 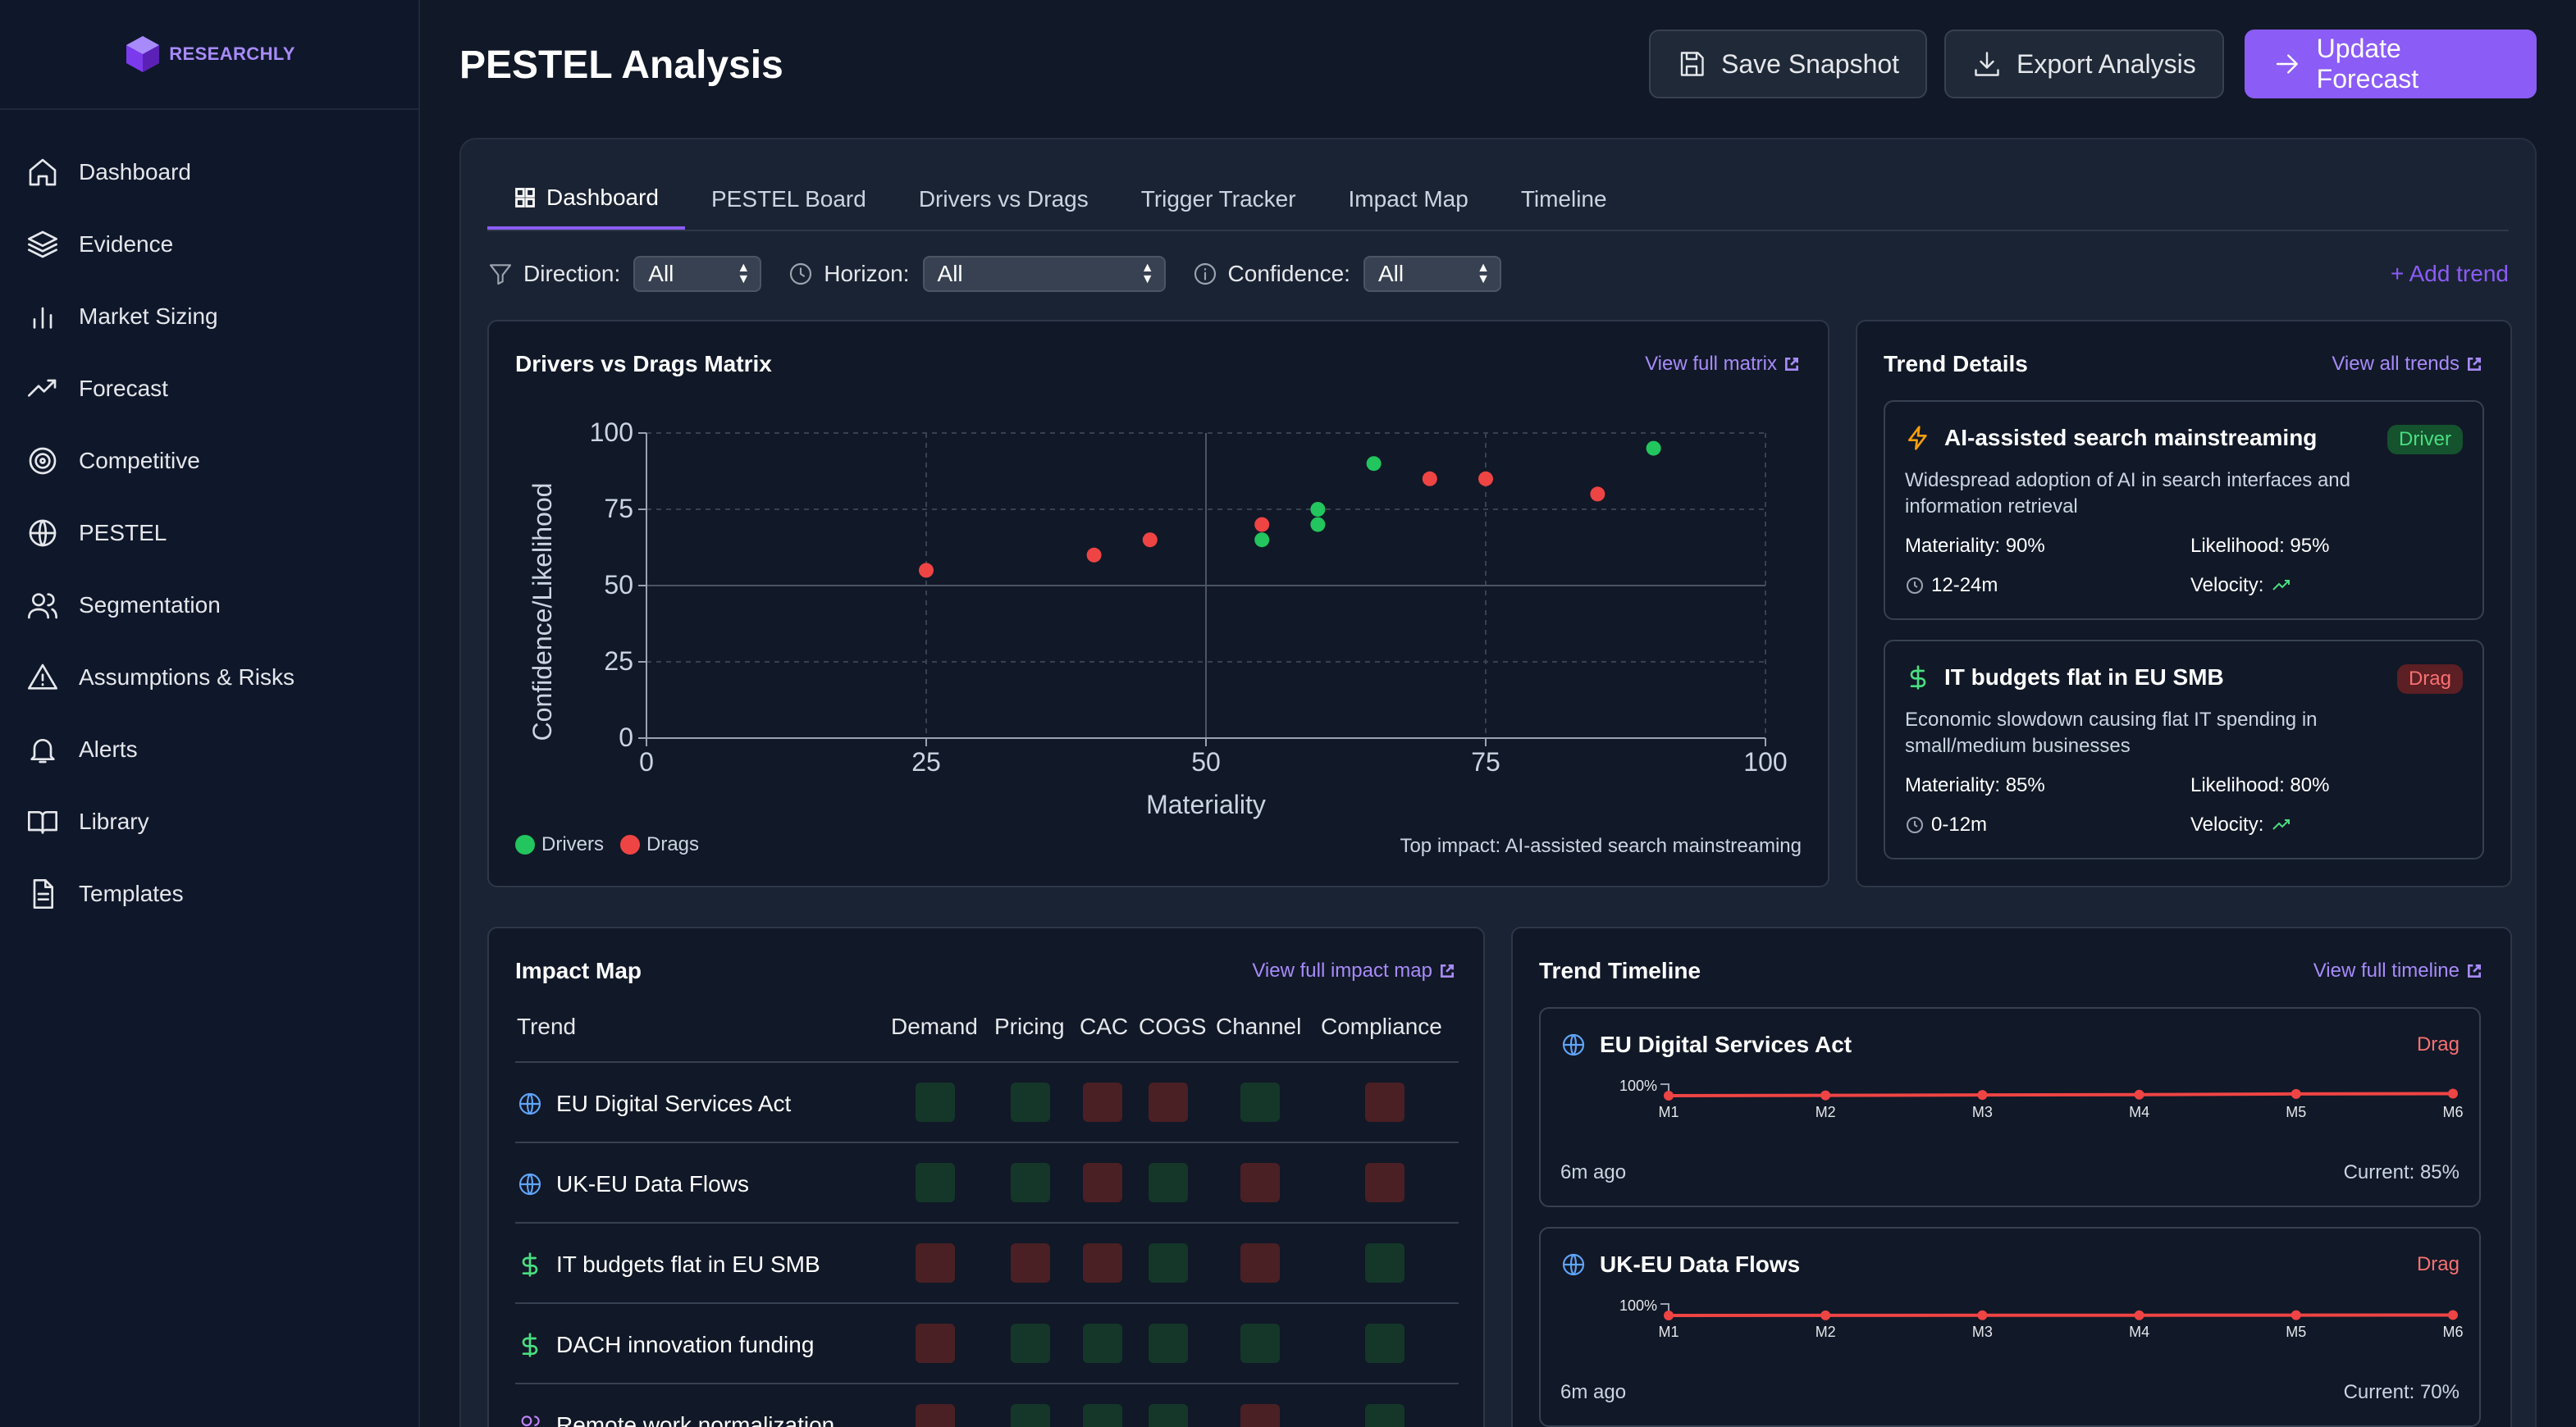 I want to click on impact-row: DACH innovation funding, so click(x=987, y=1343).